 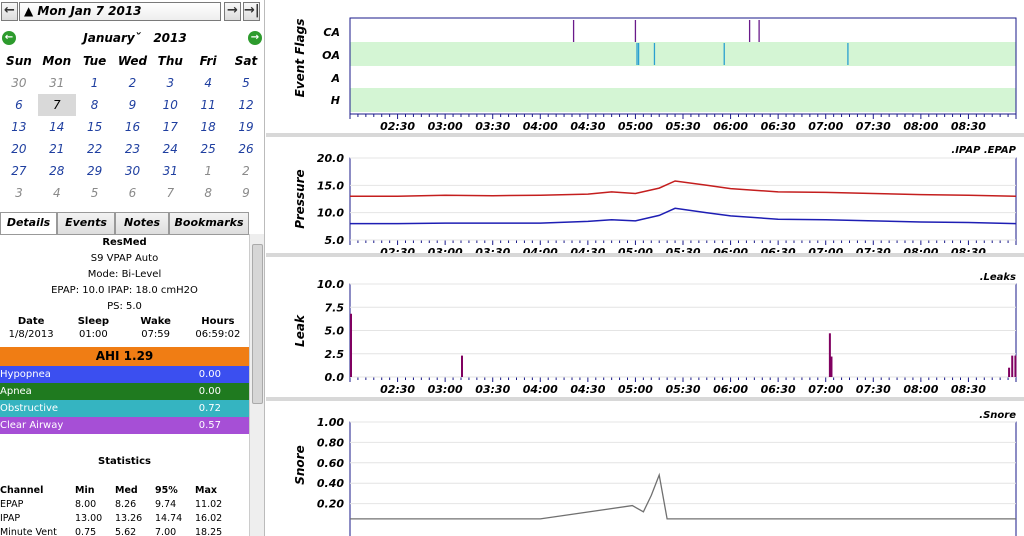 I want to click on calendar-day: 17, so click(x=170, y=127).